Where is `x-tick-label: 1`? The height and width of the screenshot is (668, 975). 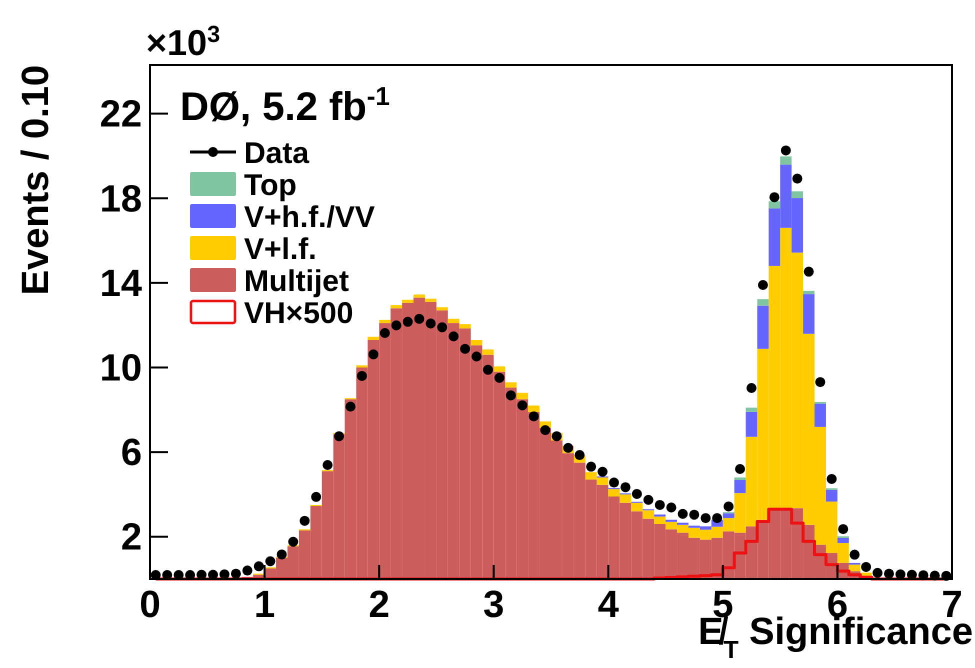 x-tick-label: 1 is located at coordinates (265, 605).